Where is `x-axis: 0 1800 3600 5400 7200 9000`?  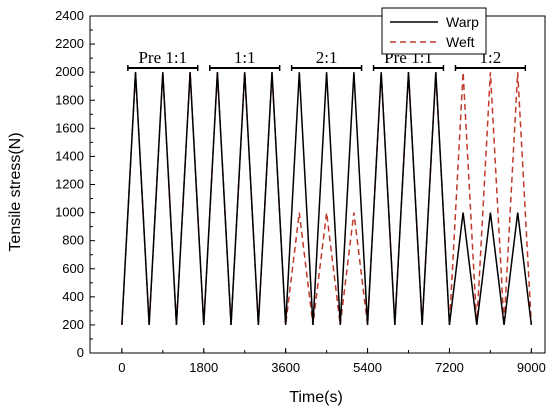
x-axis: 0 1800 3600 5400 7200 9000 is located at coordinates (332, 361).